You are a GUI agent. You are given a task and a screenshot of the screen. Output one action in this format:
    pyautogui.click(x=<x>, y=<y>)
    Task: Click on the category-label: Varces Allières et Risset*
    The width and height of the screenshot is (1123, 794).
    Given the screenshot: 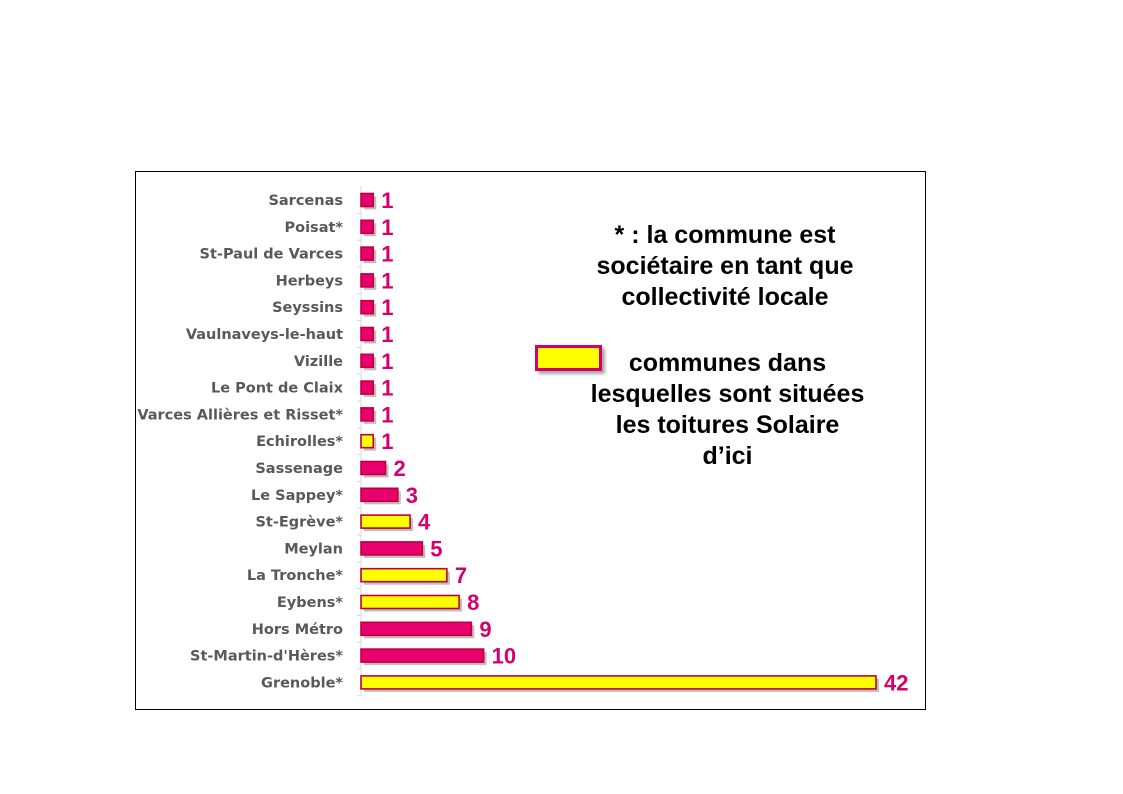 What is the action you would take?
    pyautogui.click(x=240, y=415)
    